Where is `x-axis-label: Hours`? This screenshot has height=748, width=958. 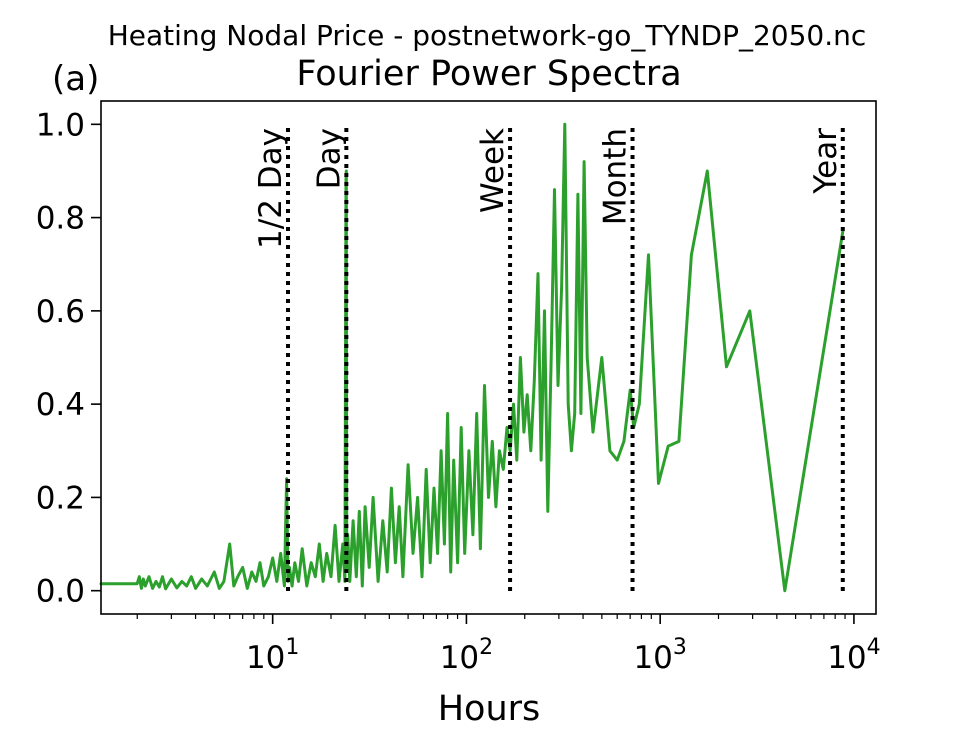 x-axis-label: Hours is located at coordinates (489, 709).